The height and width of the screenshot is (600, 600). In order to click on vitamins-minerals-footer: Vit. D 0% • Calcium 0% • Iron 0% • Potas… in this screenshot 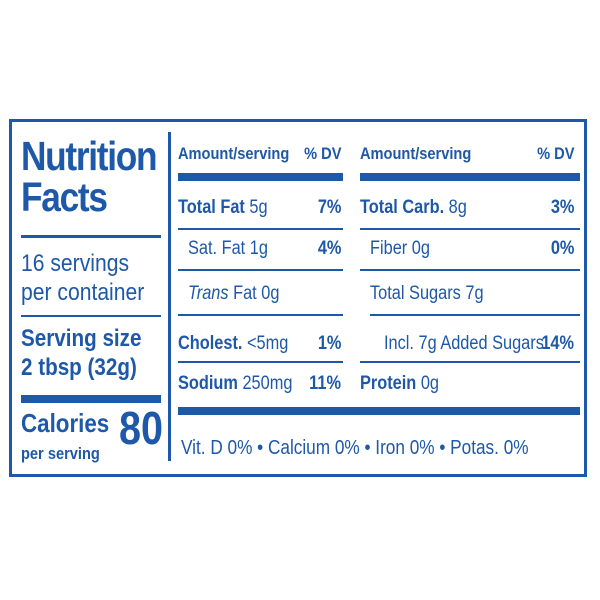, I will do `click(355, 448)`.